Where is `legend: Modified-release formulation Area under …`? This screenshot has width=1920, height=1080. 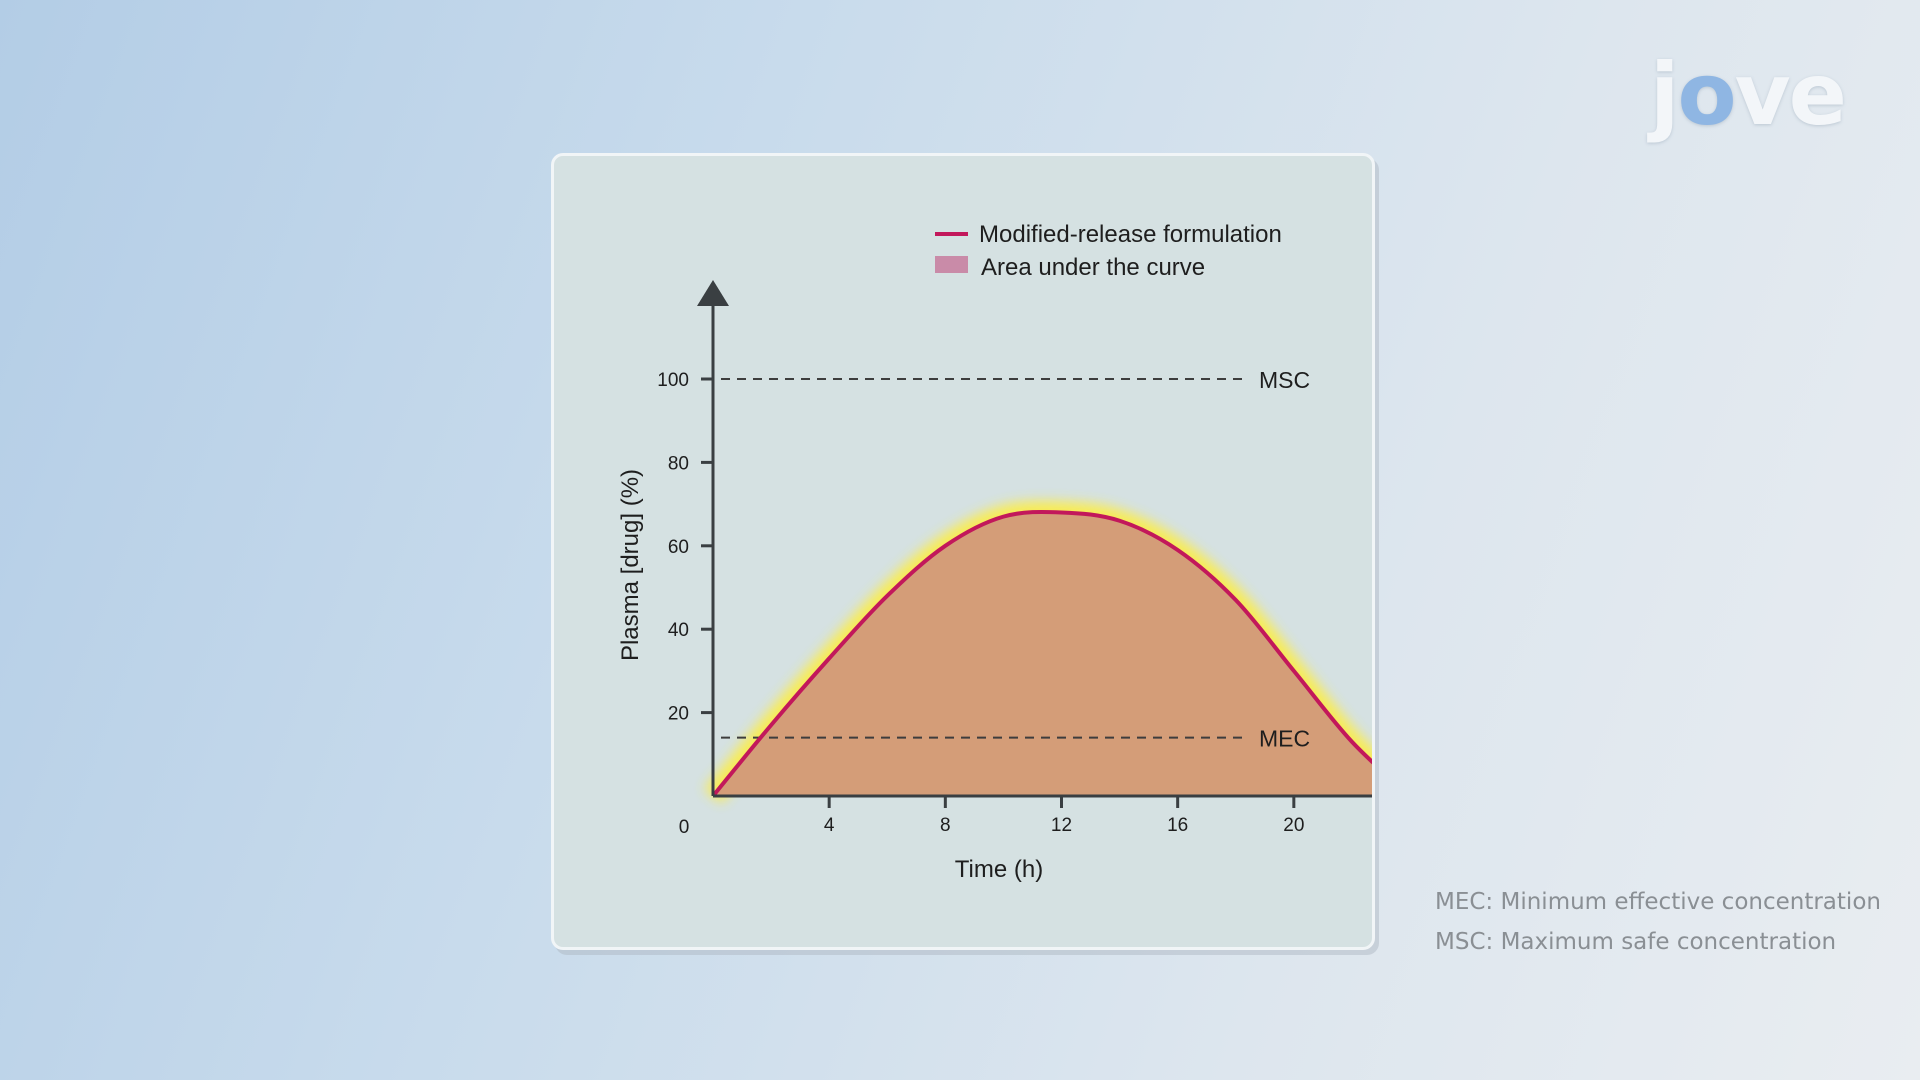 legend: Modified-release formulation Area under … is located at coordinates (1108, 251).